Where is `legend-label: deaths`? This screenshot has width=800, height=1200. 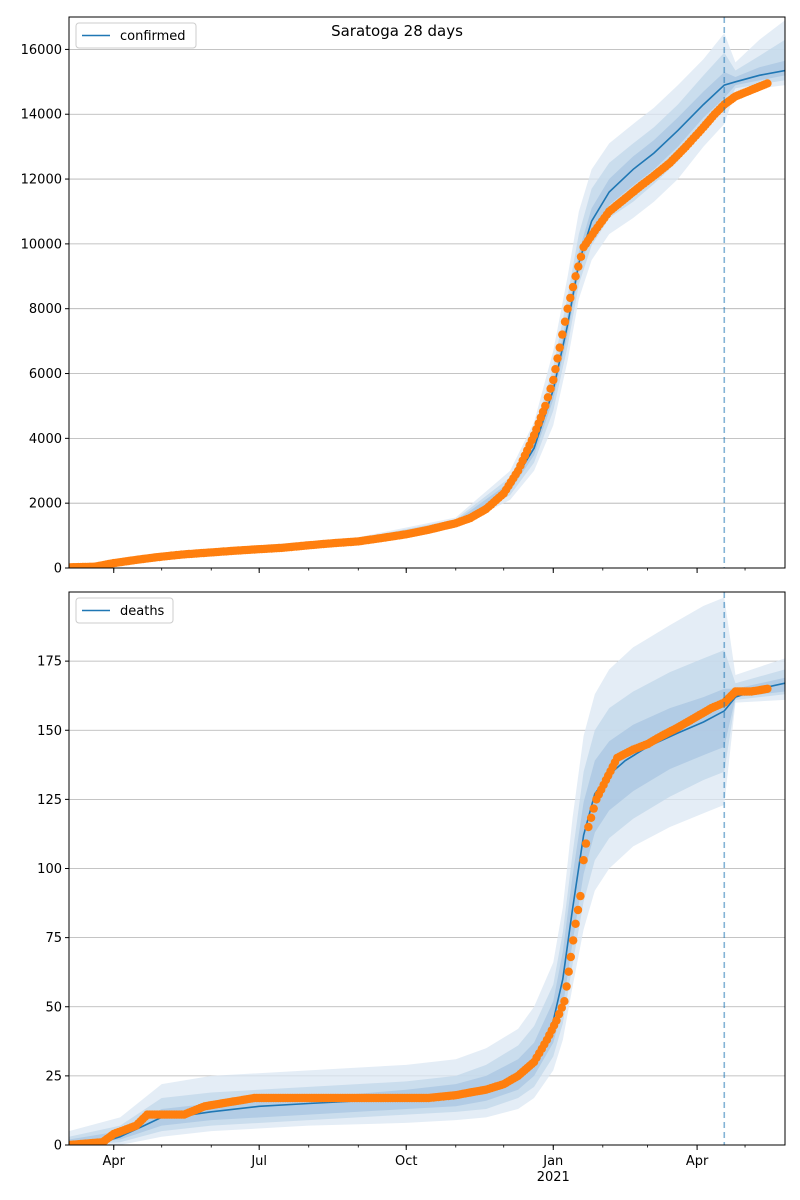 legend-label: deaths is located at coordinates (142, 611).